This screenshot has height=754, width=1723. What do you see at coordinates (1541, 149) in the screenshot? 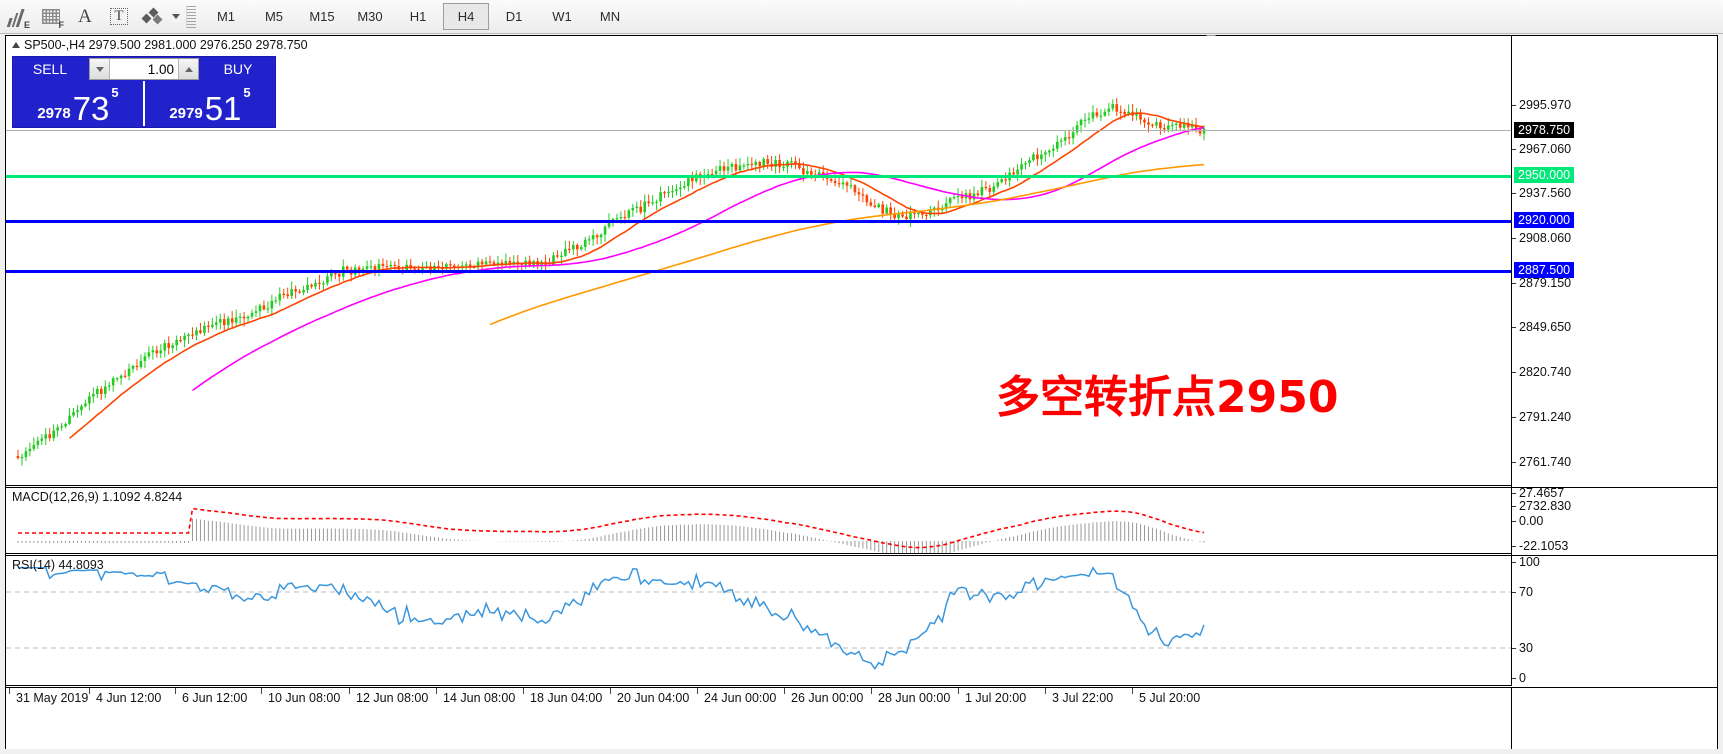
I see `price-tick: 2967.060` at bounding box center [1541, 149].